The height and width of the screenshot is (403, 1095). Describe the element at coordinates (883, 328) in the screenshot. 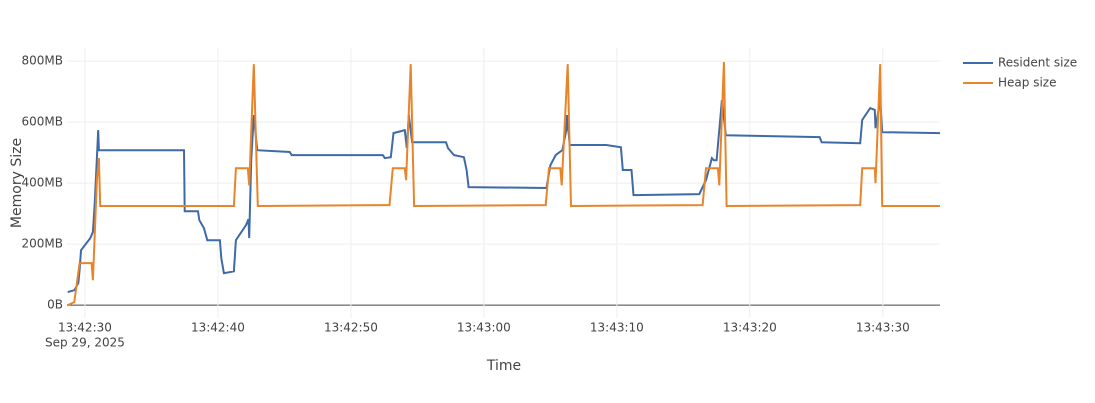

I see `x-tick-label: 13:43:30` at that location.